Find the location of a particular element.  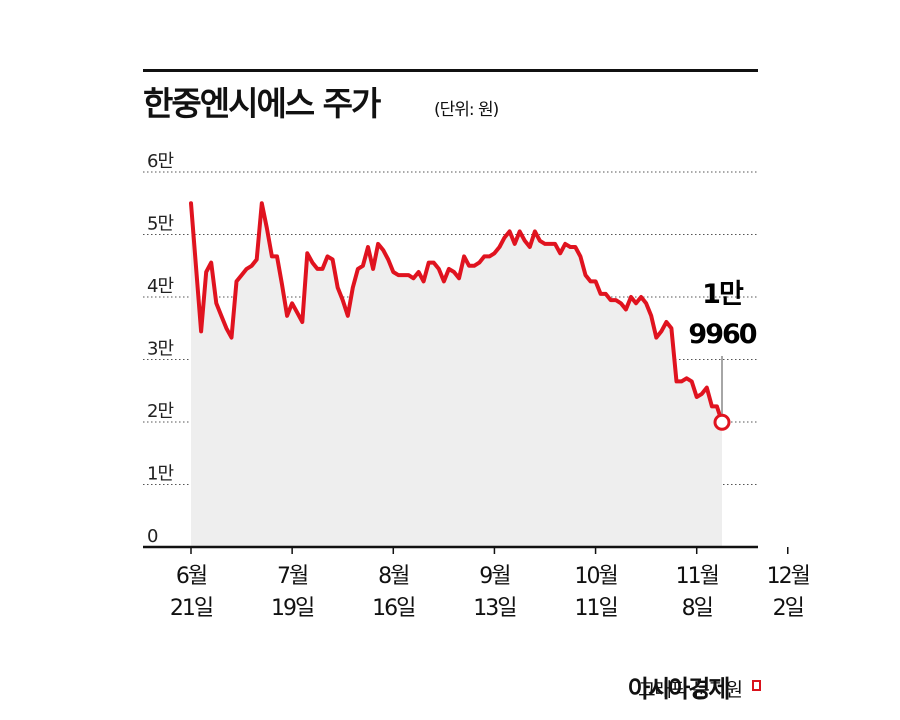

y-axis-labels: 0 1만 2만 3만 4만 5만 6만 is located at coordinates (160, 349).